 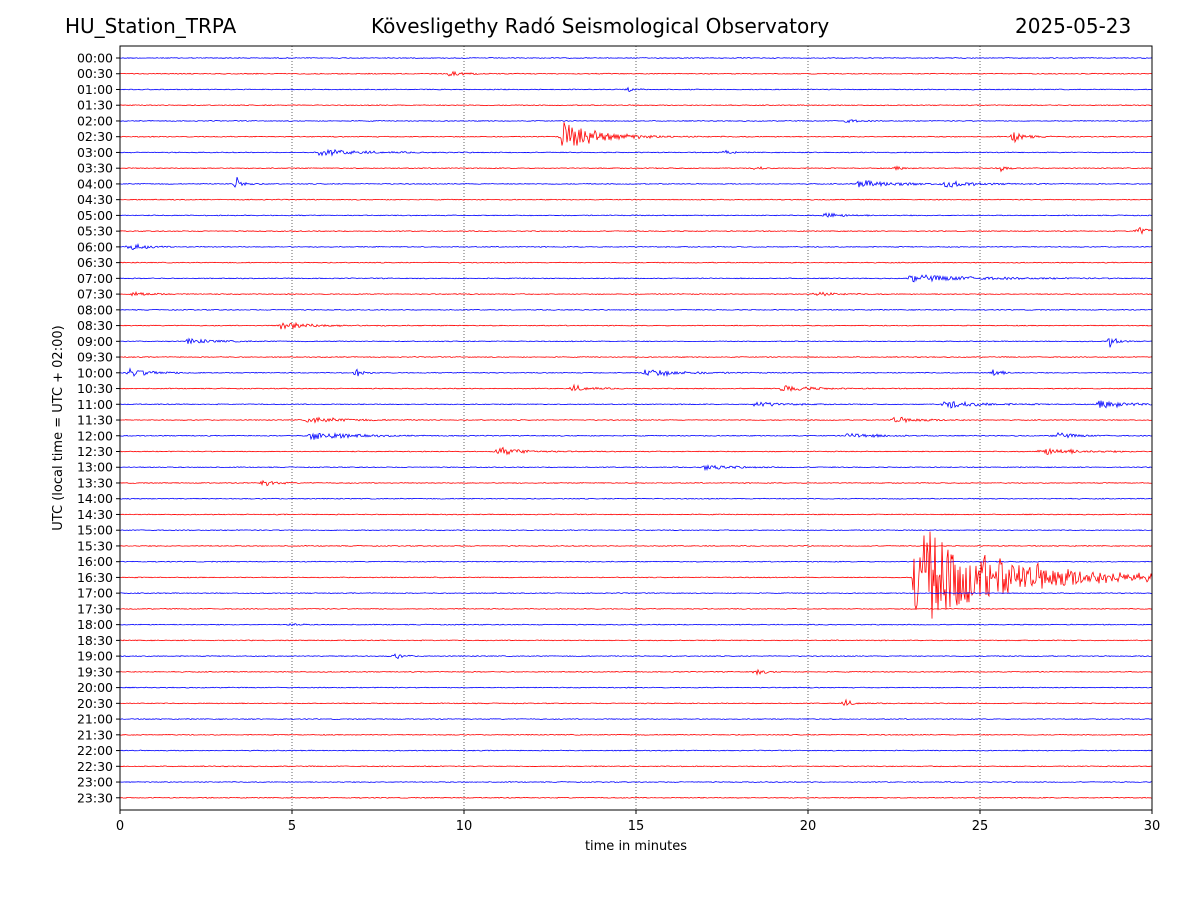 I want to click on trace-16:00, so click(x=636, y=561).